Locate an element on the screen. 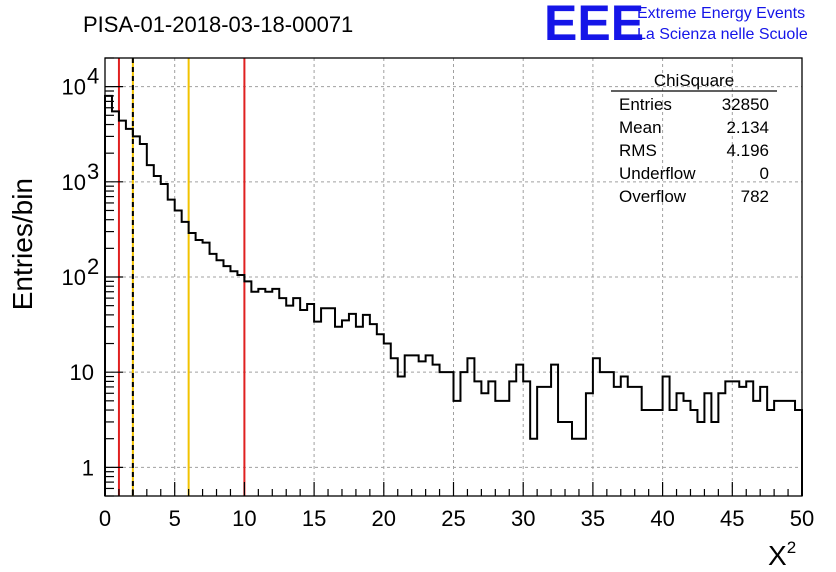 This screenshot has width=836, height=572. x-tick-label: 20 is located at coordinates (384, 518).